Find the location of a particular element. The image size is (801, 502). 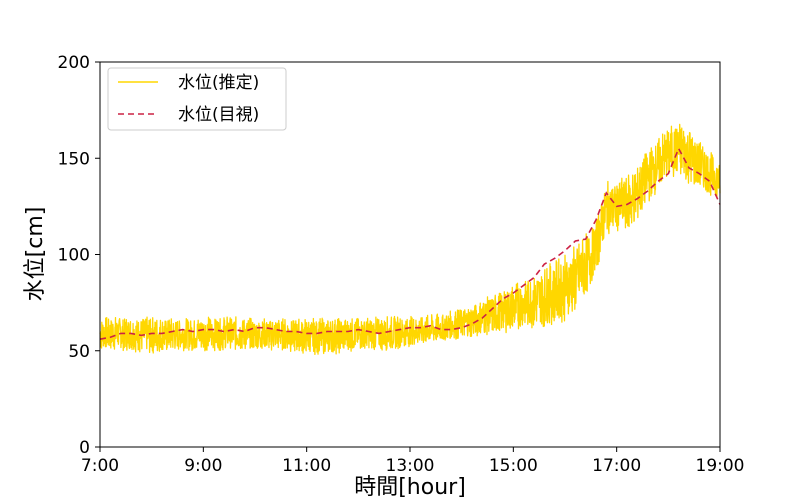

y-tick-label: 150 is located at coordinates (74, 159).